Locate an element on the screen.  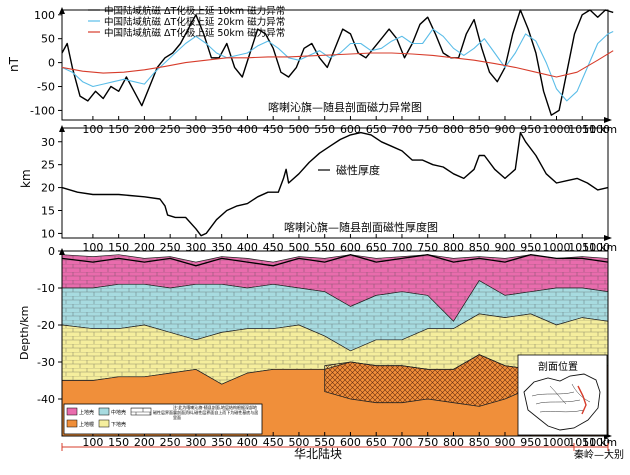
magnetic-boundary-top is located at coordinates (335, 260).